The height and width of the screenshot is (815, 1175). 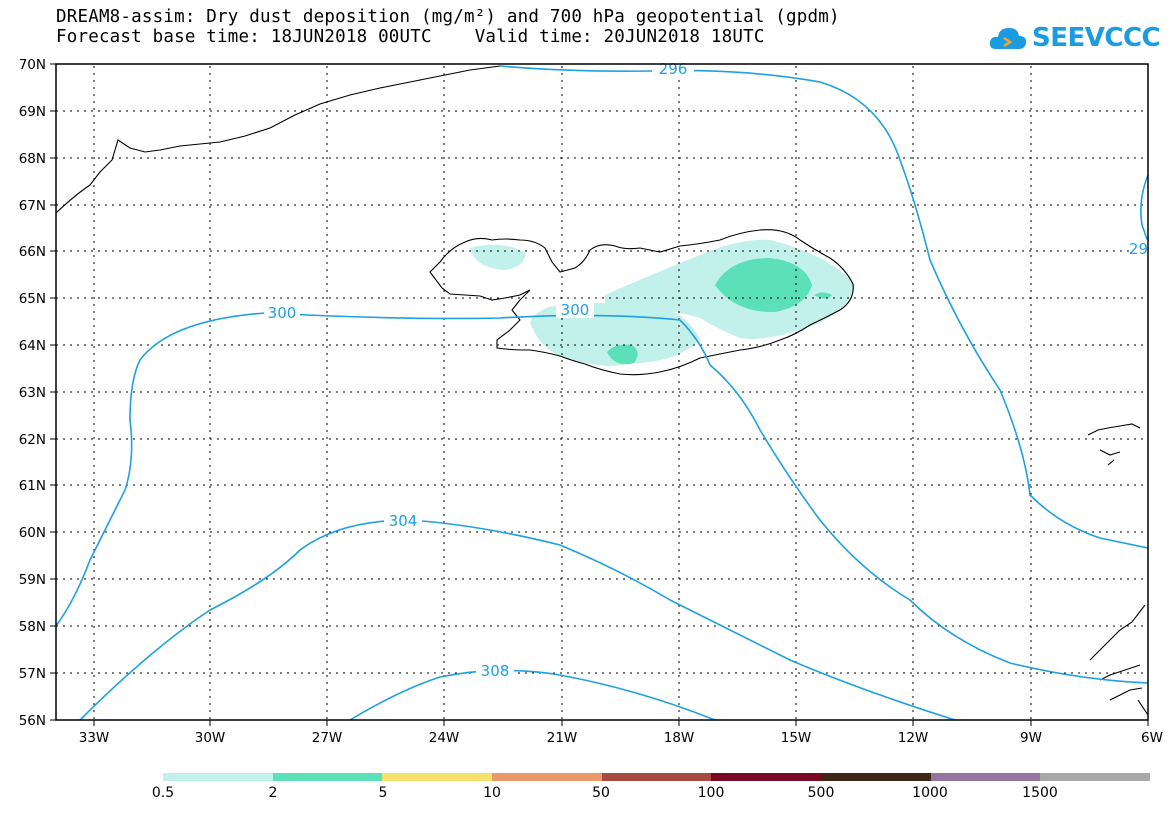 What do you see at coordinates (673, 69) in the screenshot?
I see `contour-label-296: 296` at bounding box center [673, 69].